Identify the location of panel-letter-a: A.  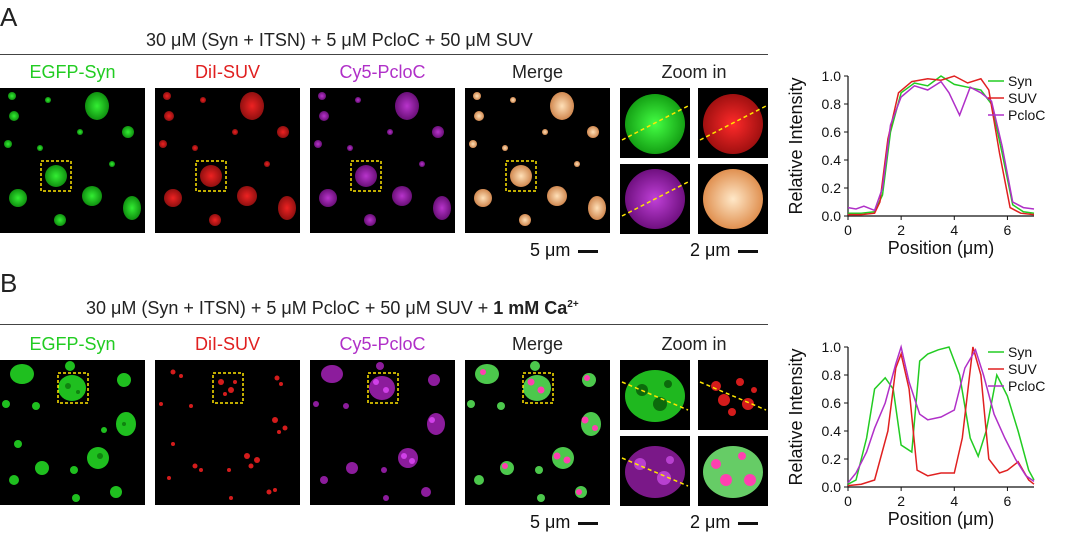
(9, 17).